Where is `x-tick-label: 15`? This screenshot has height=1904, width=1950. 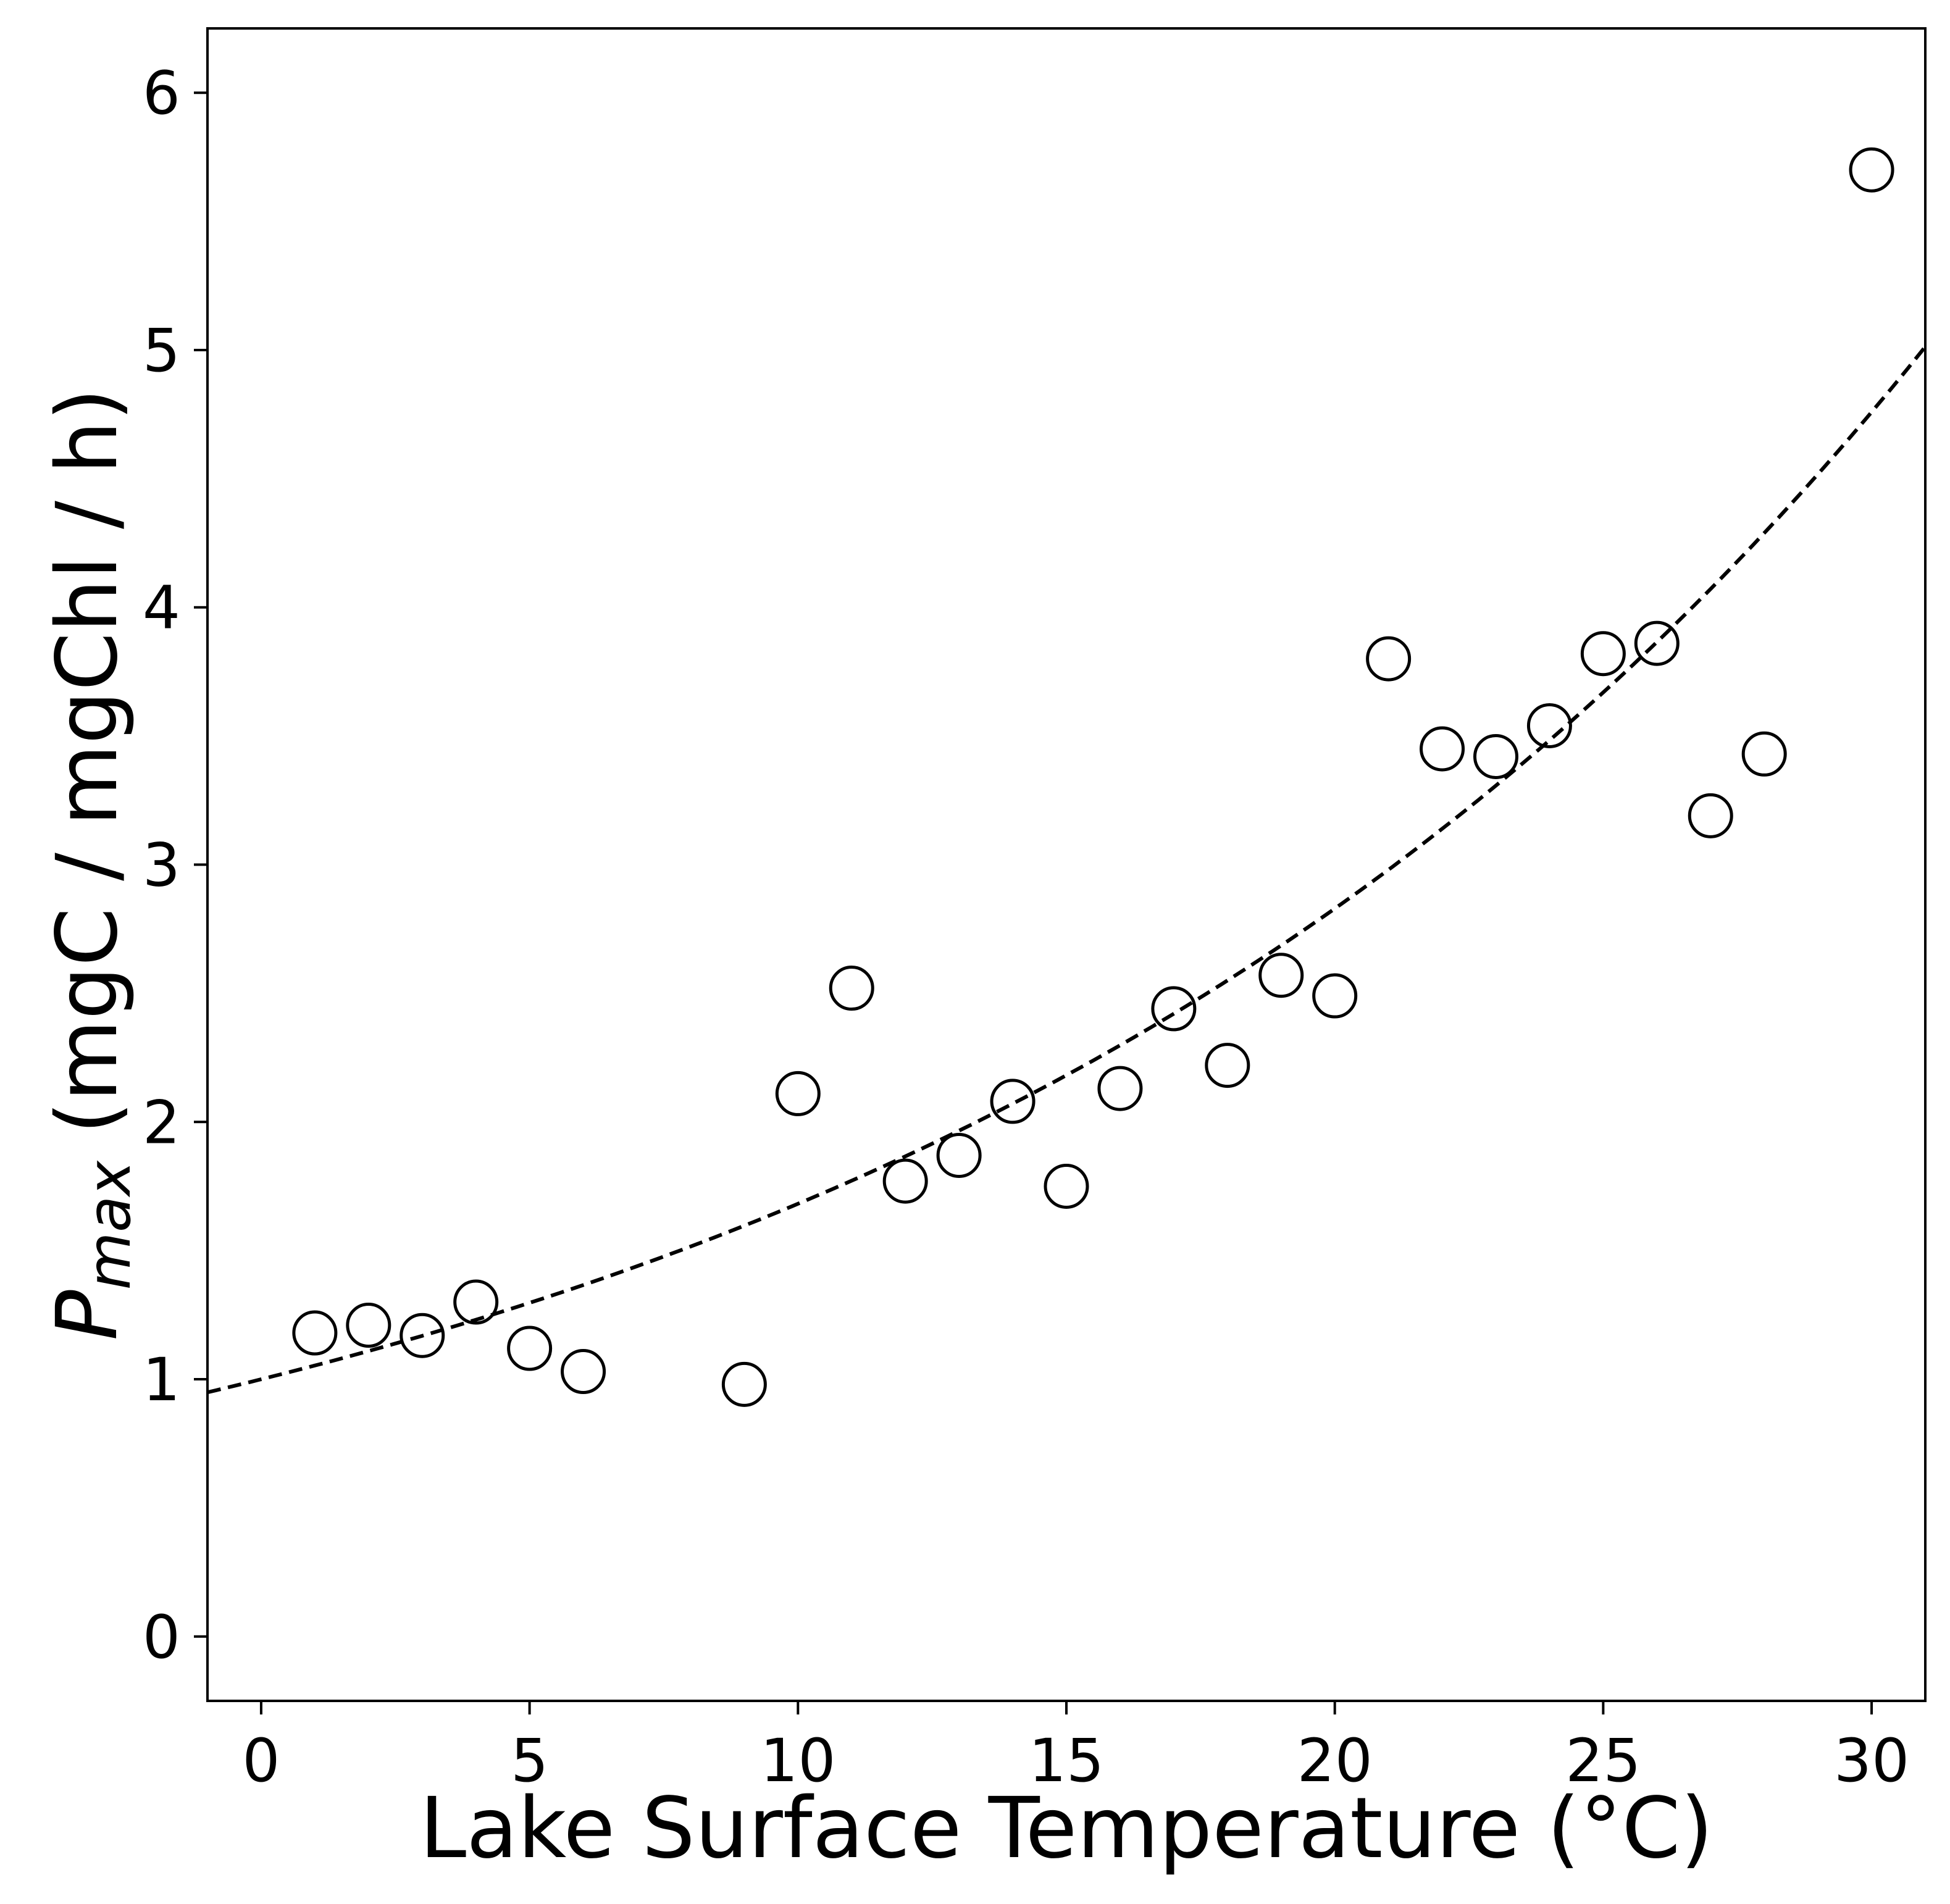
x-tick-label: 15 is located at coordinates (1066, 1760).